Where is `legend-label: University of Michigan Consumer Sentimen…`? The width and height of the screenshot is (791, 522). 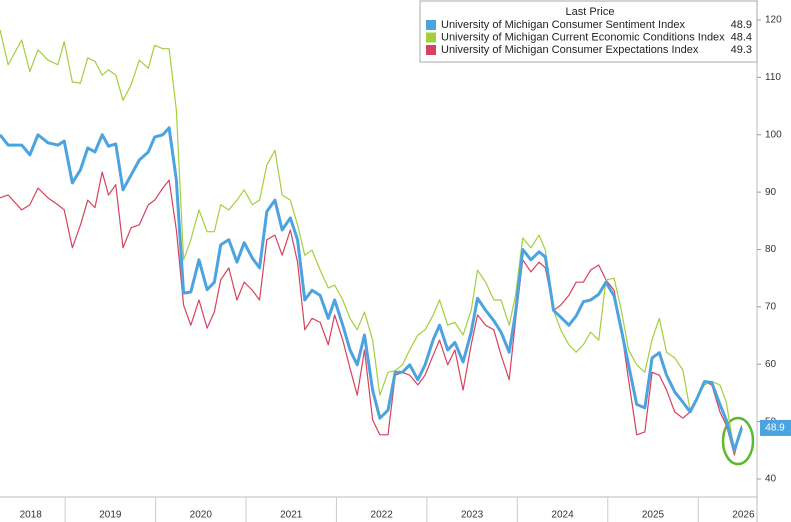 legend-label: University of Michigan Consumer Sentimen… is located at coordinates (563, 25).